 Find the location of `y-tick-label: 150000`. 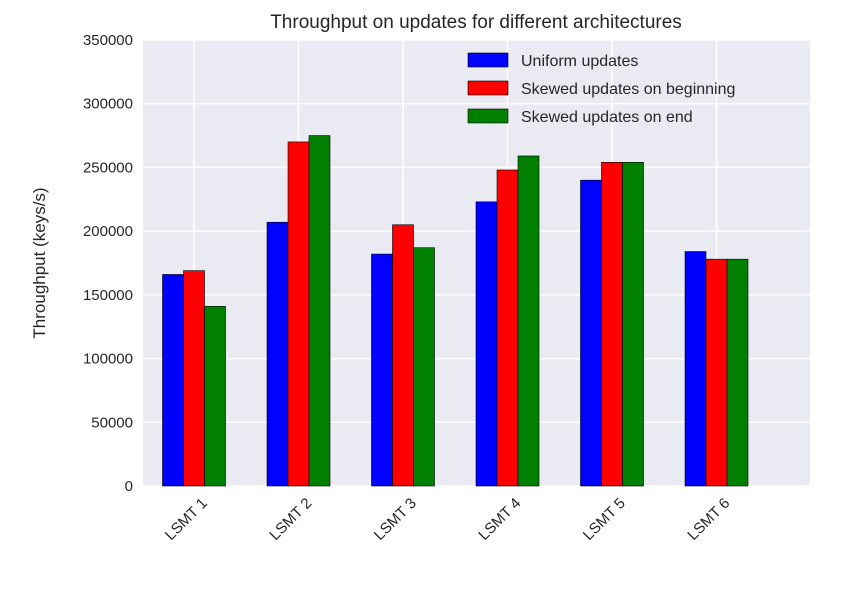

y-tick-label: 150000 is located at coordinates (108, 295).